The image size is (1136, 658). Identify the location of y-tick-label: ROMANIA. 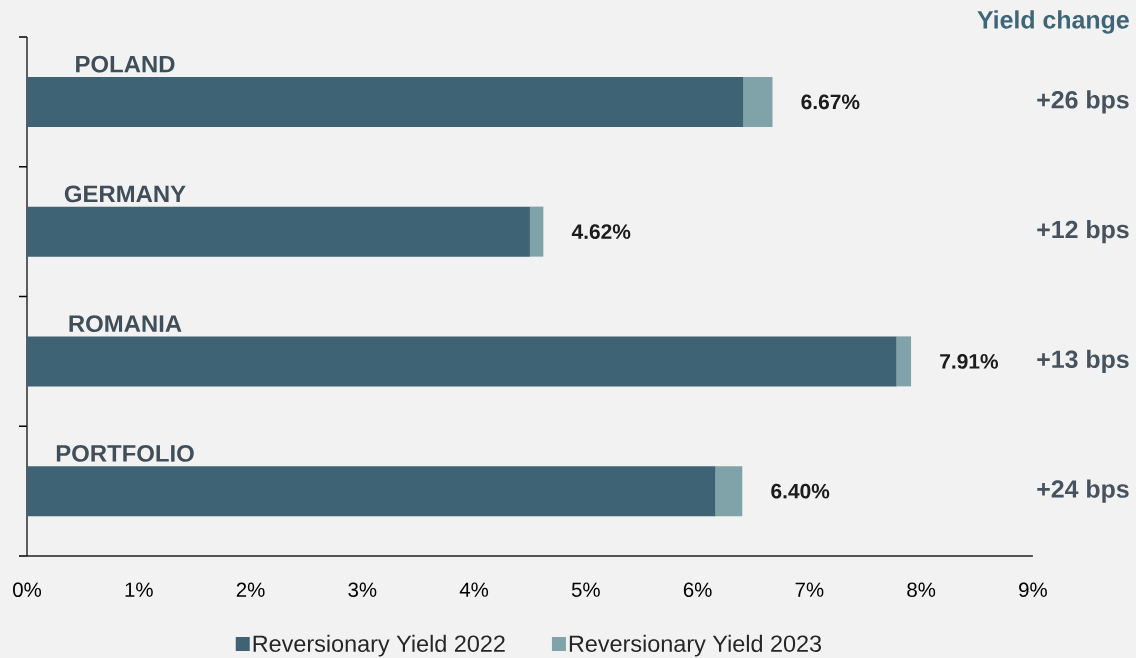
(125, 324).